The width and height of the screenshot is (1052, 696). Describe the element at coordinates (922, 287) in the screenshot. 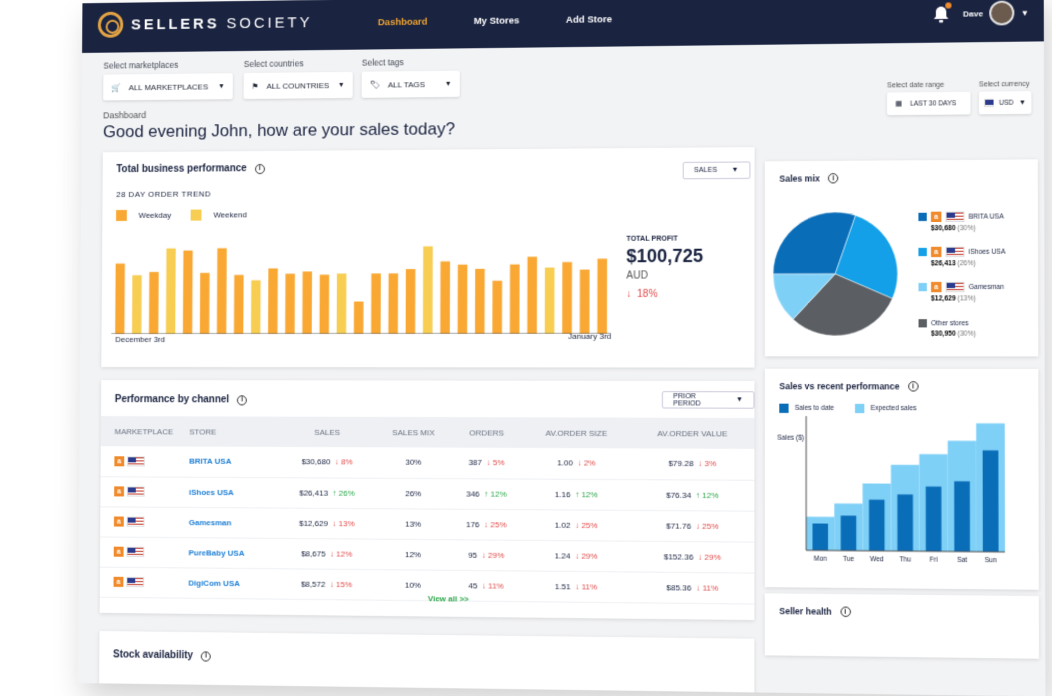

I see `legend-swatch` at that location.